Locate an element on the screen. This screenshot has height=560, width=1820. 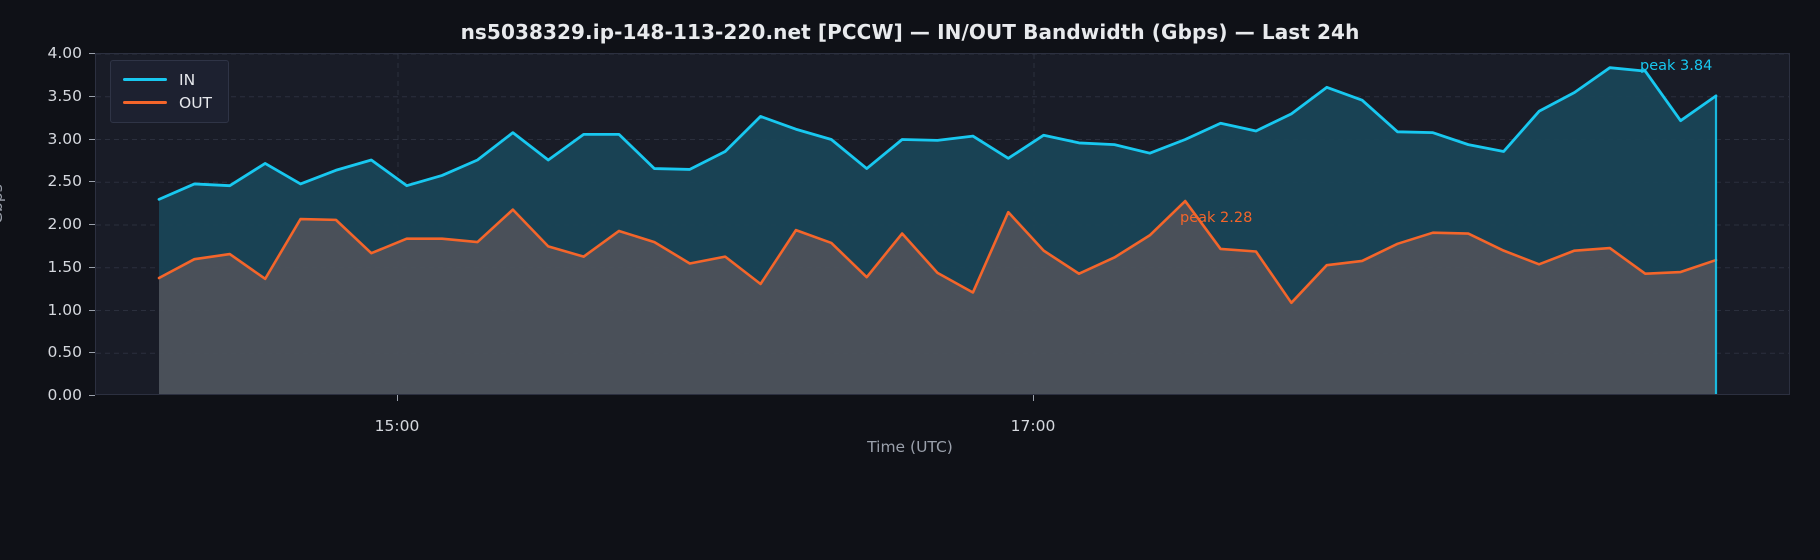
peak-annotation-in: peak 3.84 is located at coordinates (1676, 66).